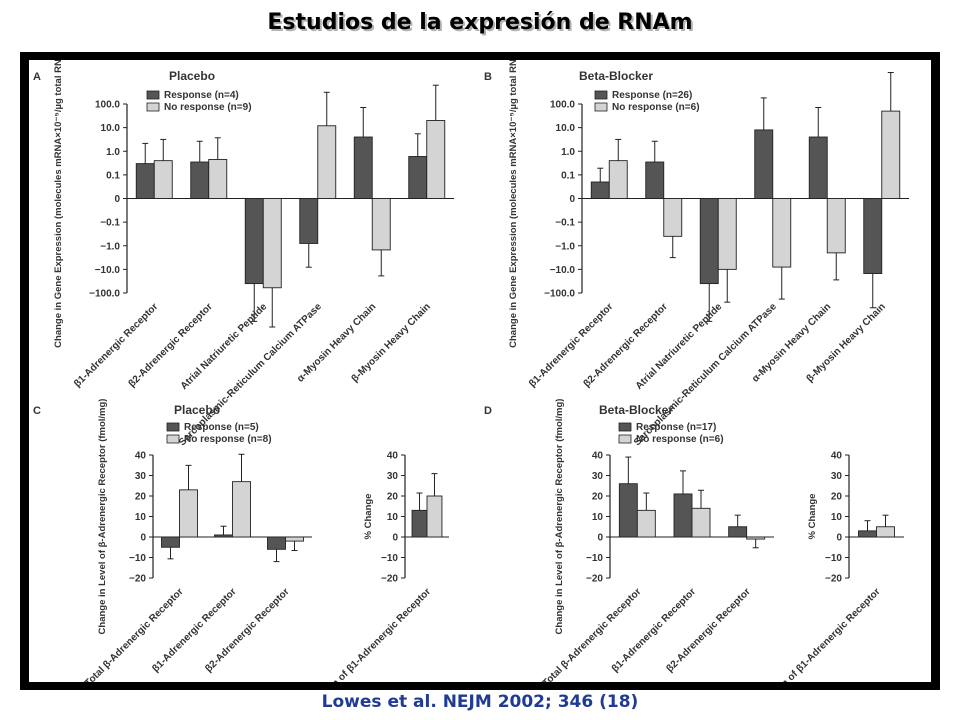 Image resolution: width=960 pixels, height=720 pixels. Describe the element at coordinates (480, 22) in the screenshot. I see `slide-title: Estudios de la expresión de RNAm` at that location.